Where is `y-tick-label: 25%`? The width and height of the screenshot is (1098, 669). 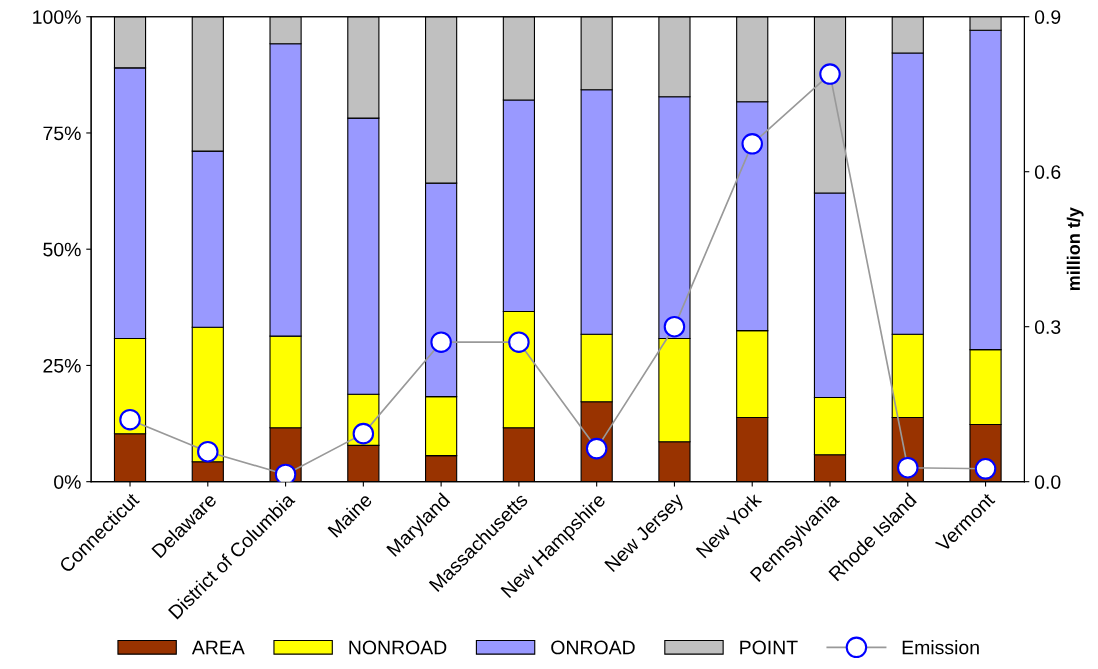 y-tick-label: 25% is located at coordinates (62, 365).